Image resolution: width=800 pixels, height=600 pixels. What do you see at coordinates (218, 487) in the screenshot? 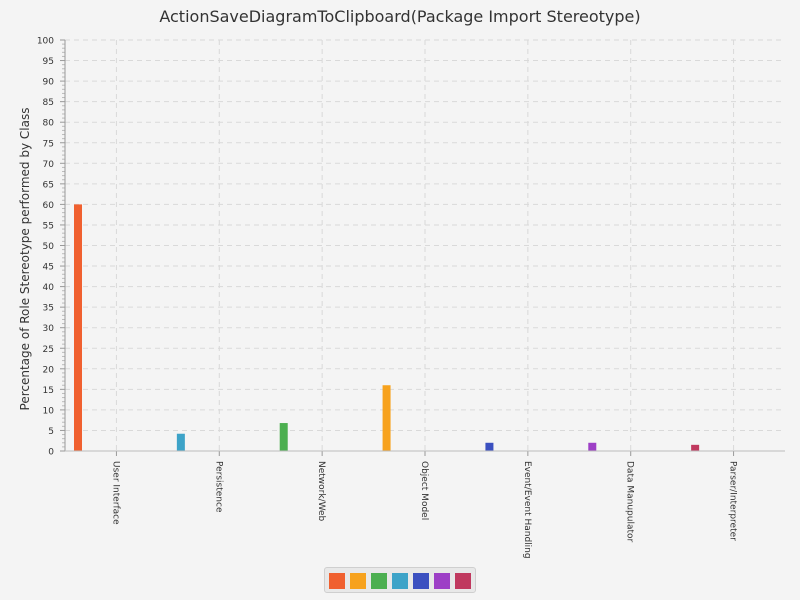
I see `x-tick-label: Persistence` at bounding box center [218, 487].